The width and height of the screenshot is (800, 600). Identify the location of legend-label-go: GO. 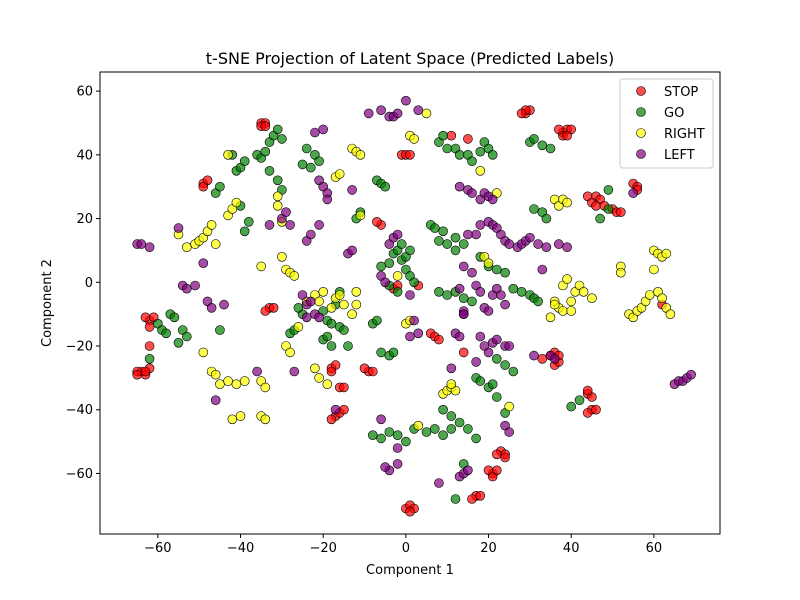
(674, 113).